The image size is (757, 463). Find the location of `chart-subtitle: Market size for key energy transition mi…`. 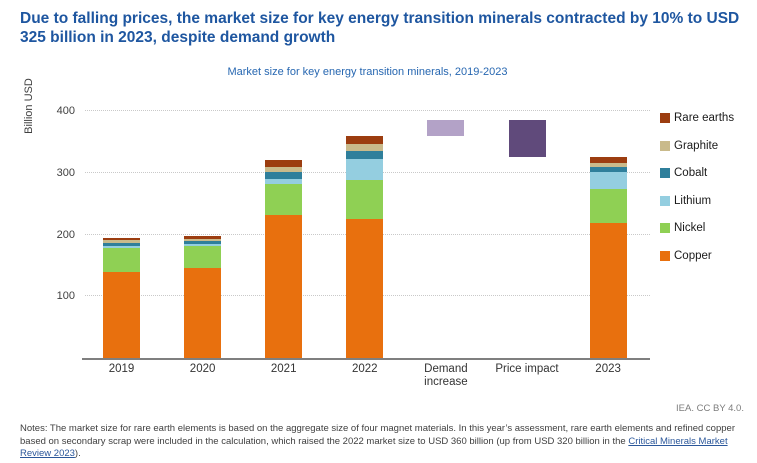

chart-subtitle: Market size for key energy transition mi… is located at coordinates (367, 72).